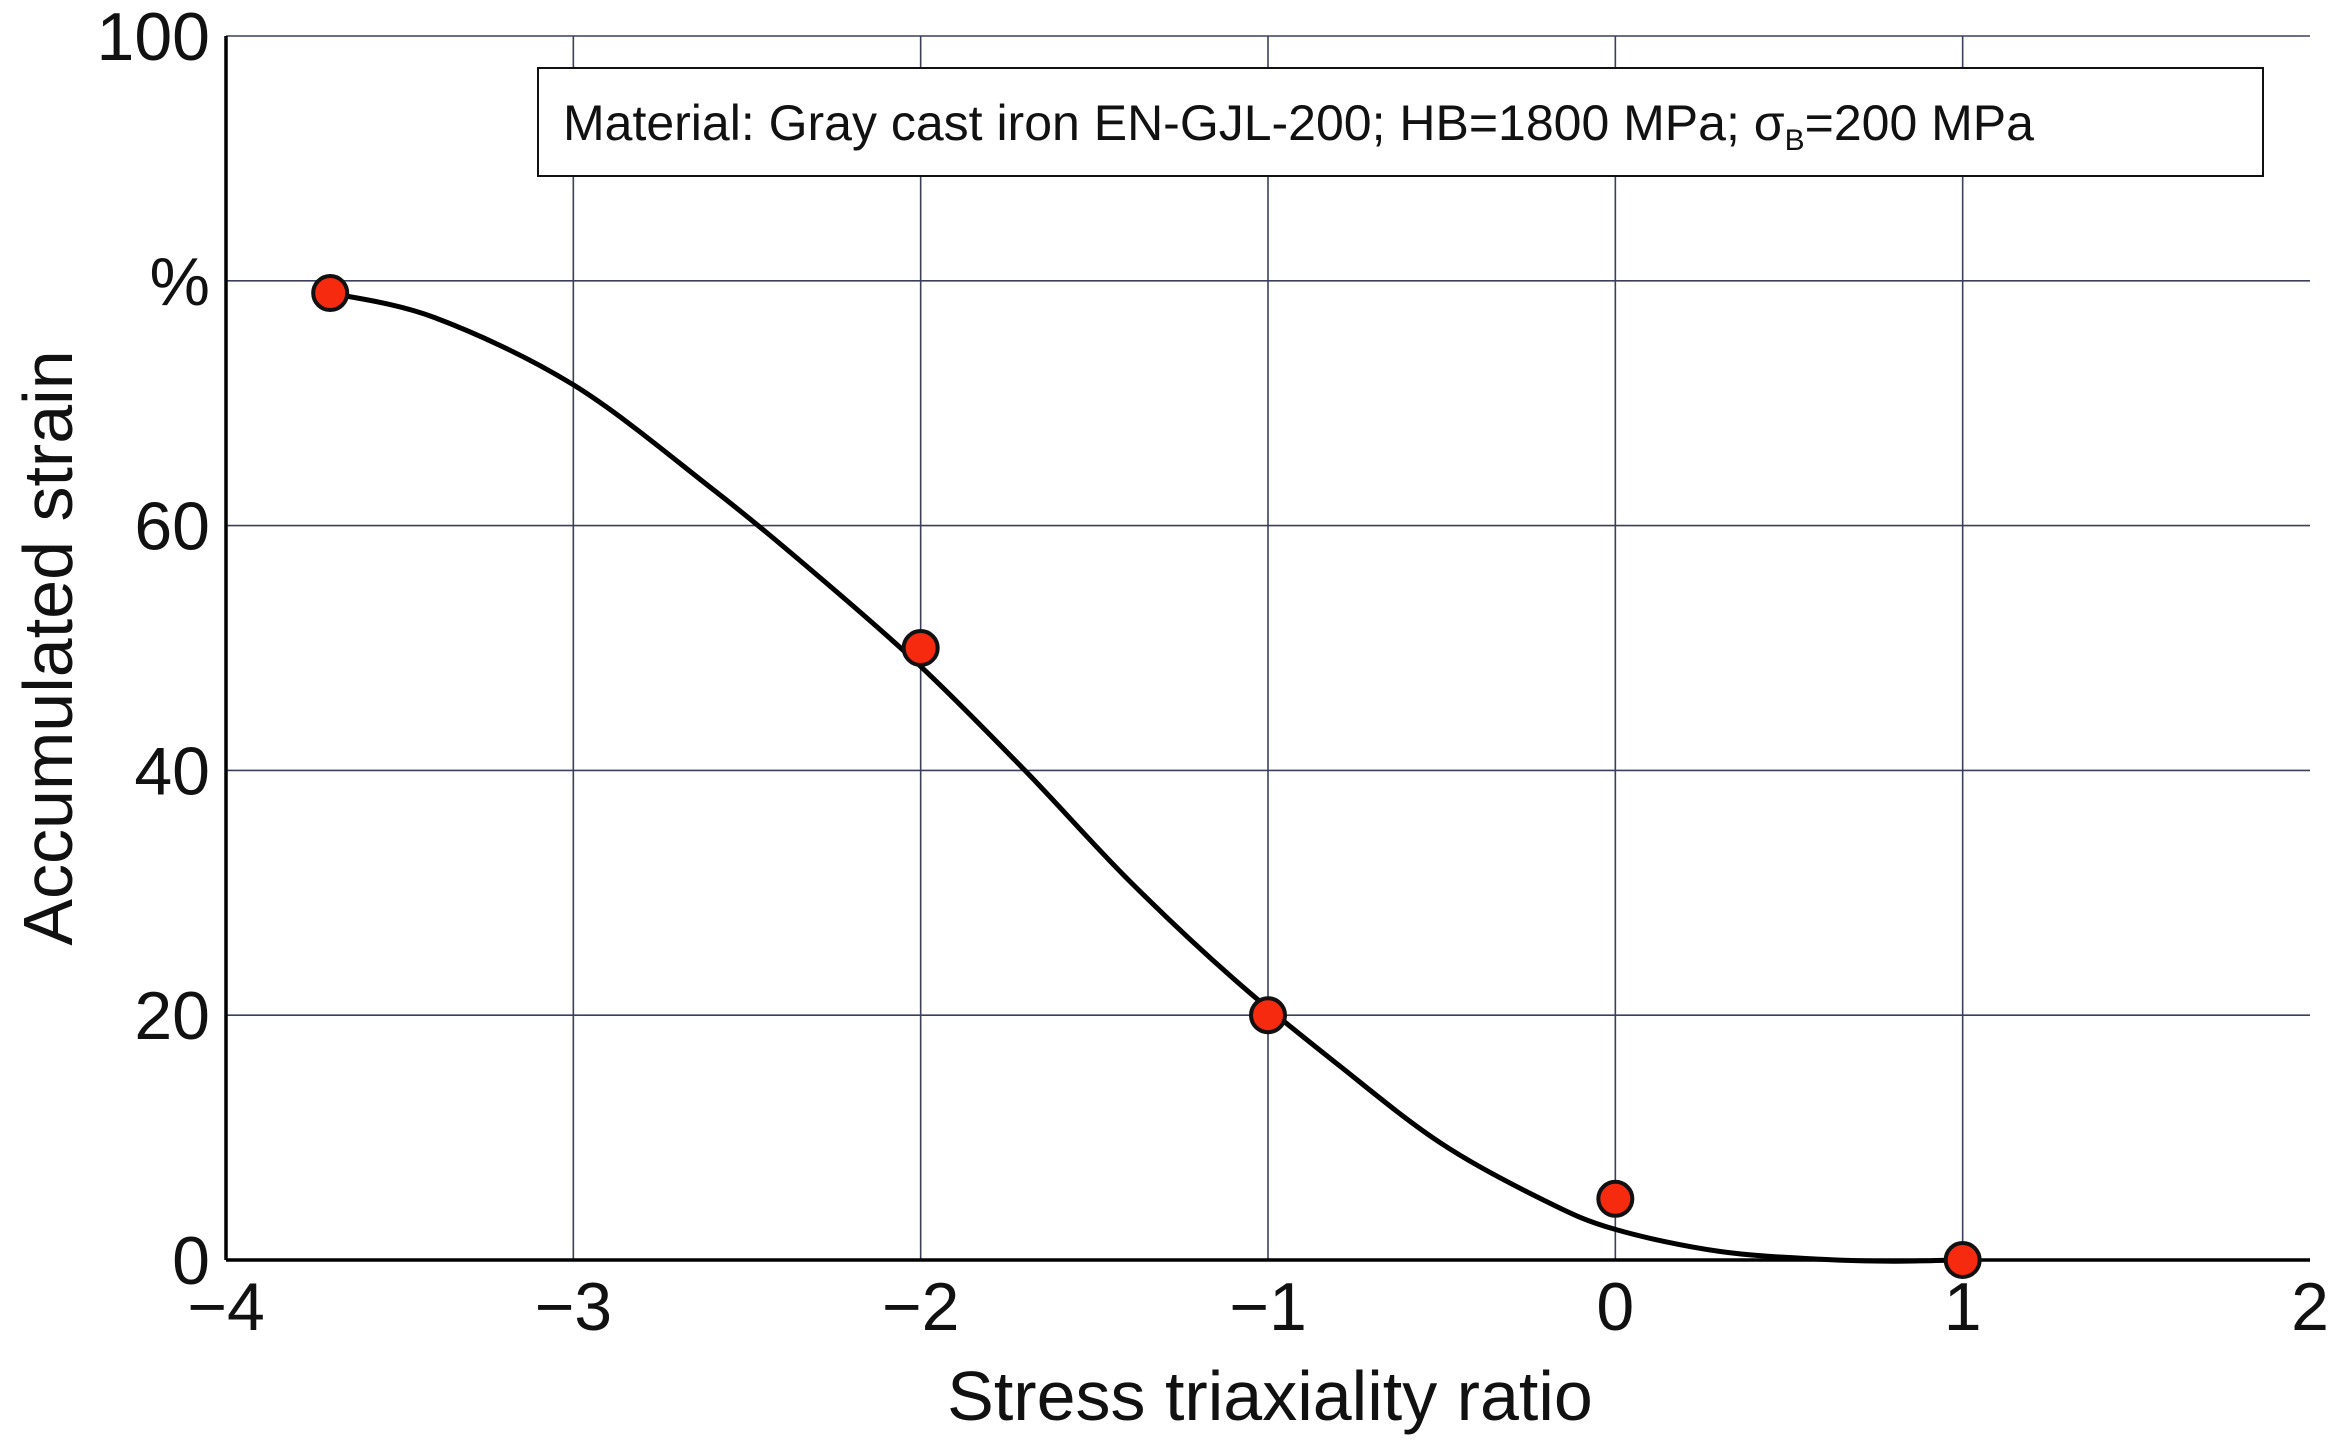 The height and width of the screenshot is (1441, 2337). What do you see at coordinates (172, 771) in the screenshot?
I see `y-tick-label: 40` at bounding box center [172, 771].